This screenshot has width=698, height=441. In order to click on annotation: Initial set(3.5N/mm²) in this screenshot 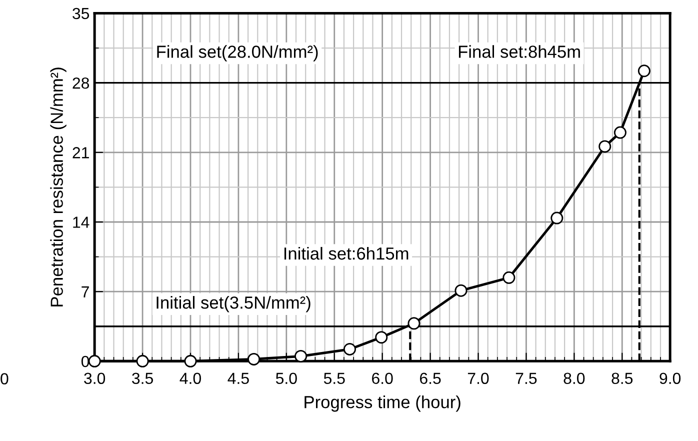, I will do `click(233, 304)`.